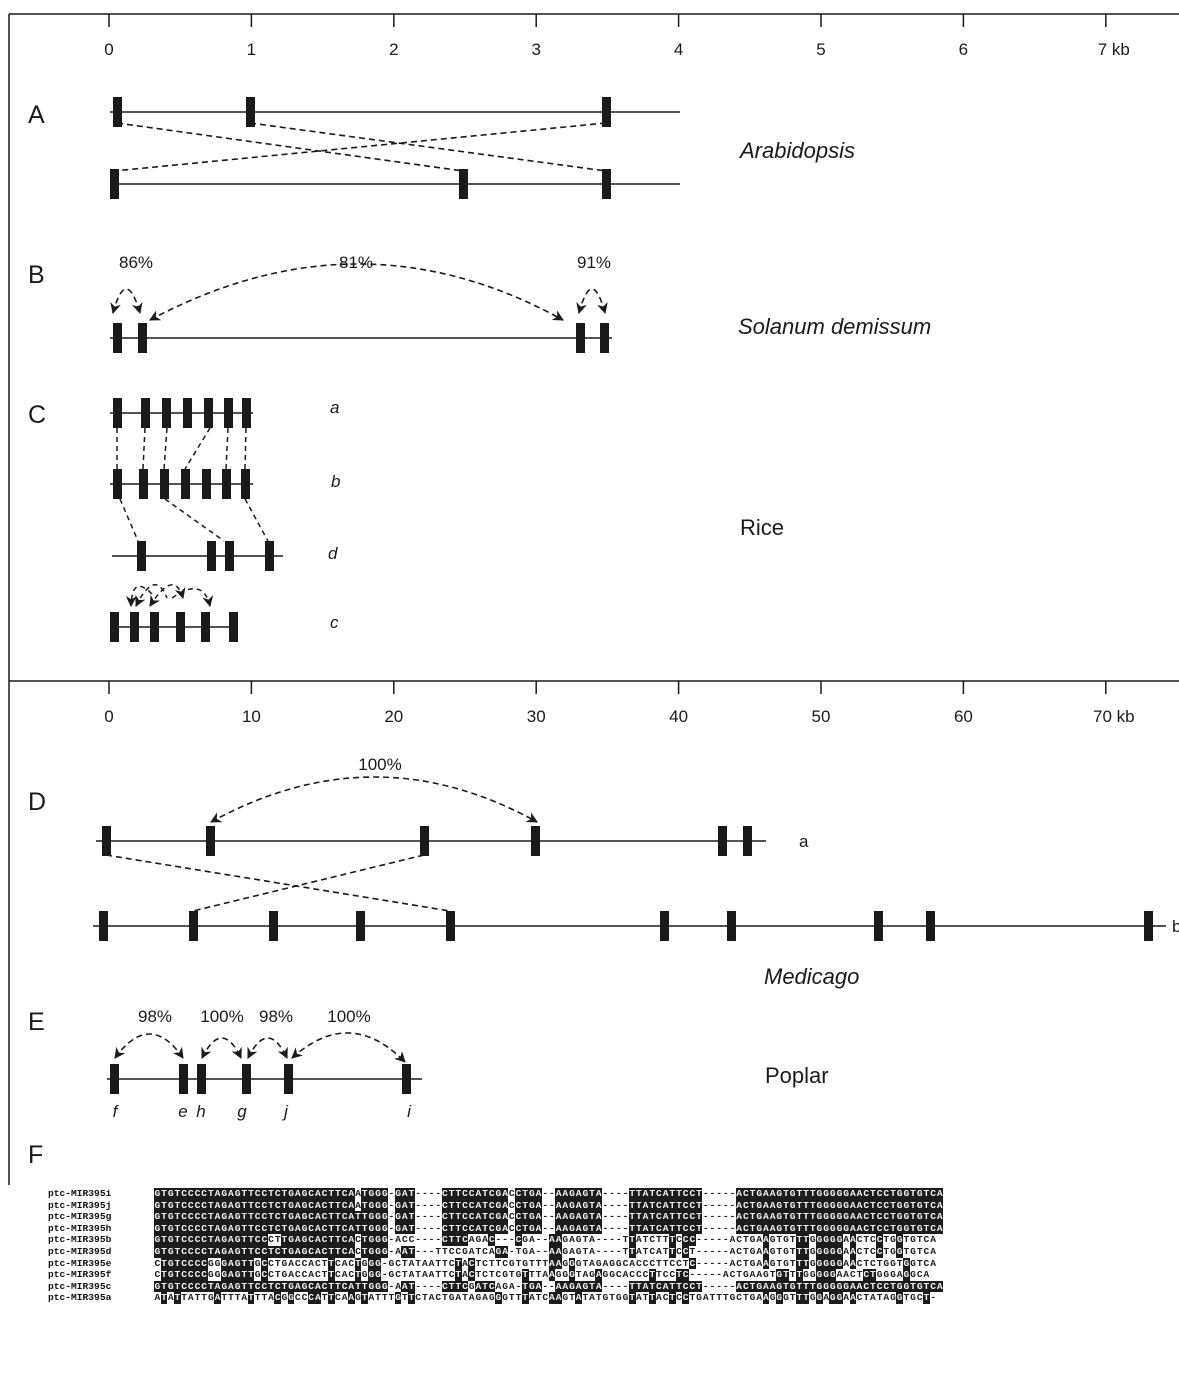 The width and height of the screenshot is (1179, 1390). I want to click on medicago-row-label-b: b, so click(1175, 926).